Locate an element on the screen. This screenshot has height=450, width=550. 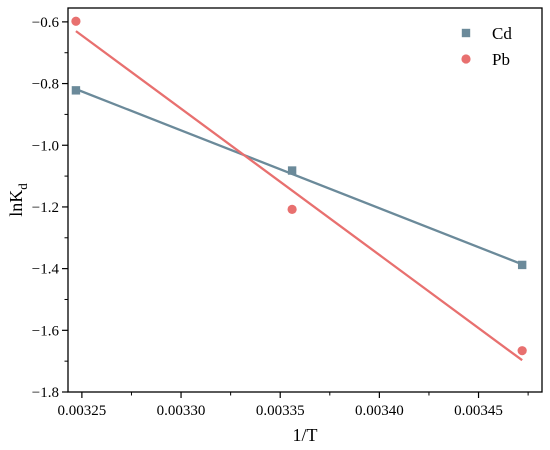
x-tick-label: 0.00330 is located at coordinates (181, 411).